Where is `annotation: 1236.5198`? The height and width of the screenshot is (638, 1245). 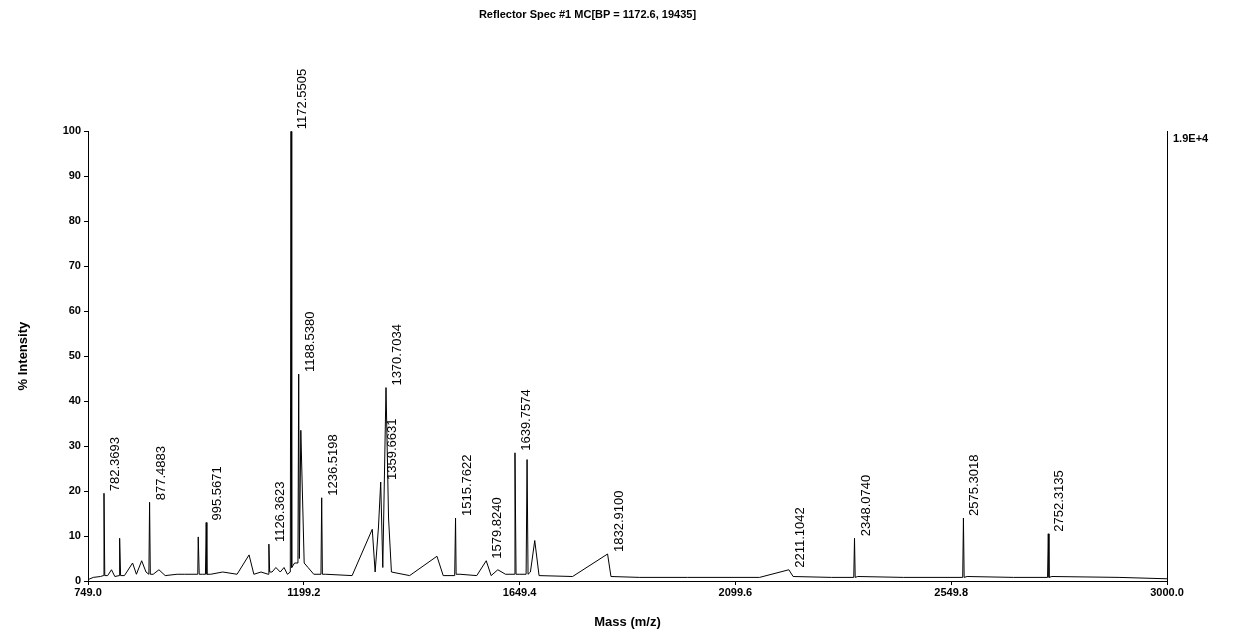
annotation: 1236.5198 is located at coordinates (332, 465).